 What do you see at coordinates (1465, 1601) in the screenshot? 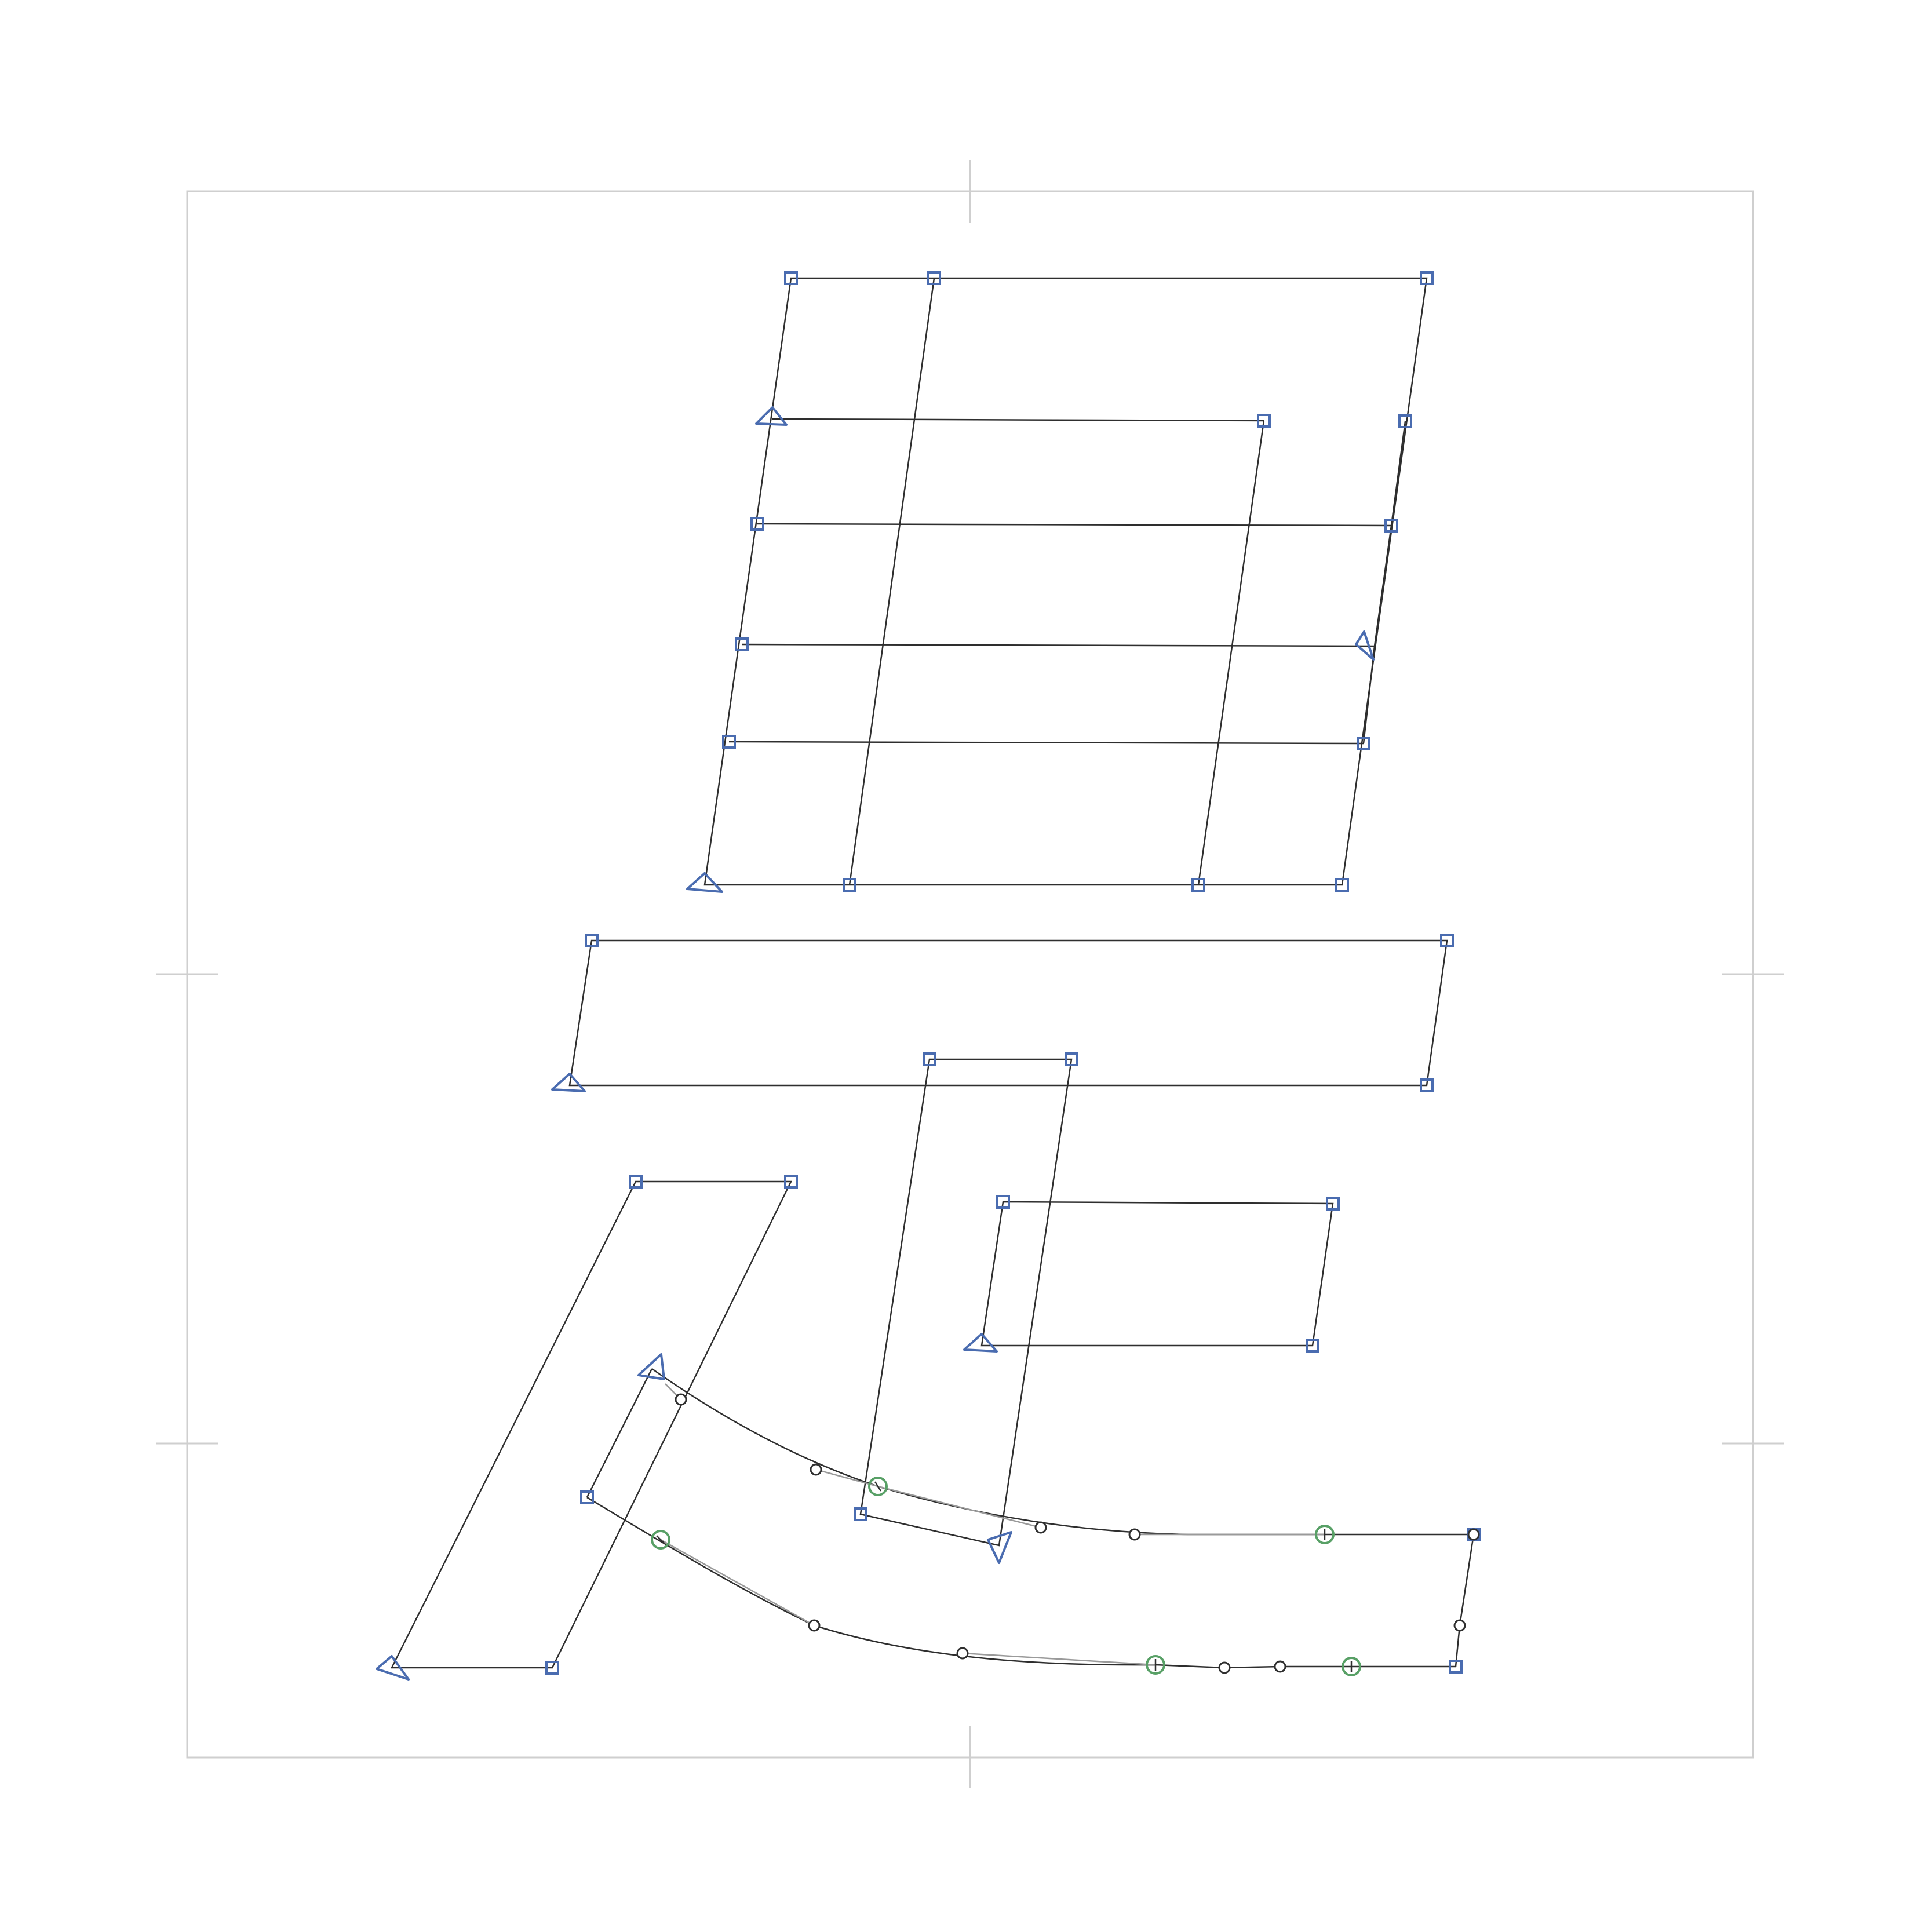
I see `contour-bottom-sweep-end` at bounding box center [1465, 1601].